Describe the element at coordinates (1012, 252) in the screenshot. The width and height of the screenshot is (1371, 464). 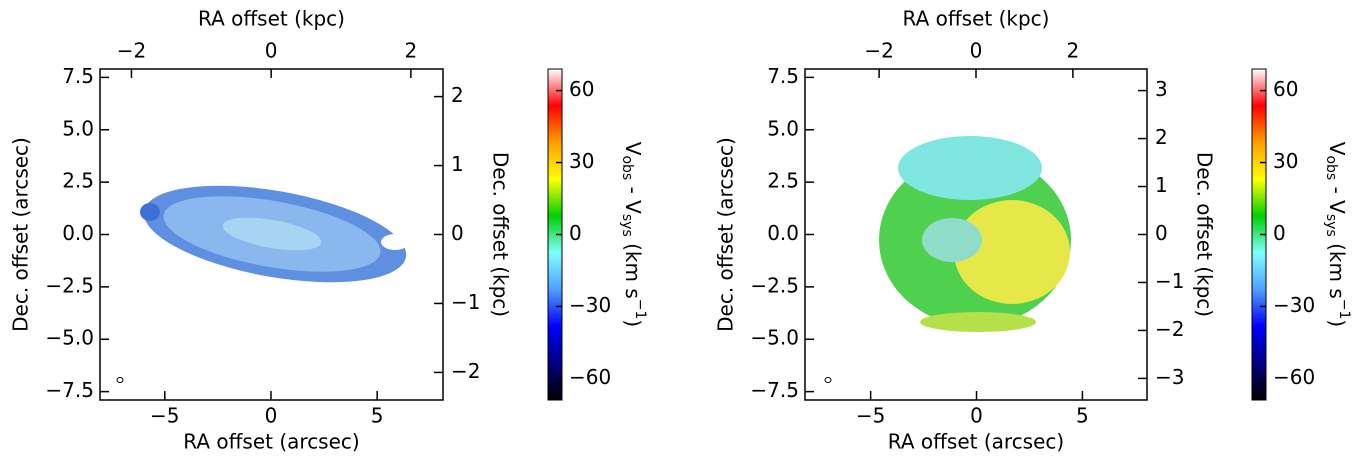
I see `disk-east` at that location.